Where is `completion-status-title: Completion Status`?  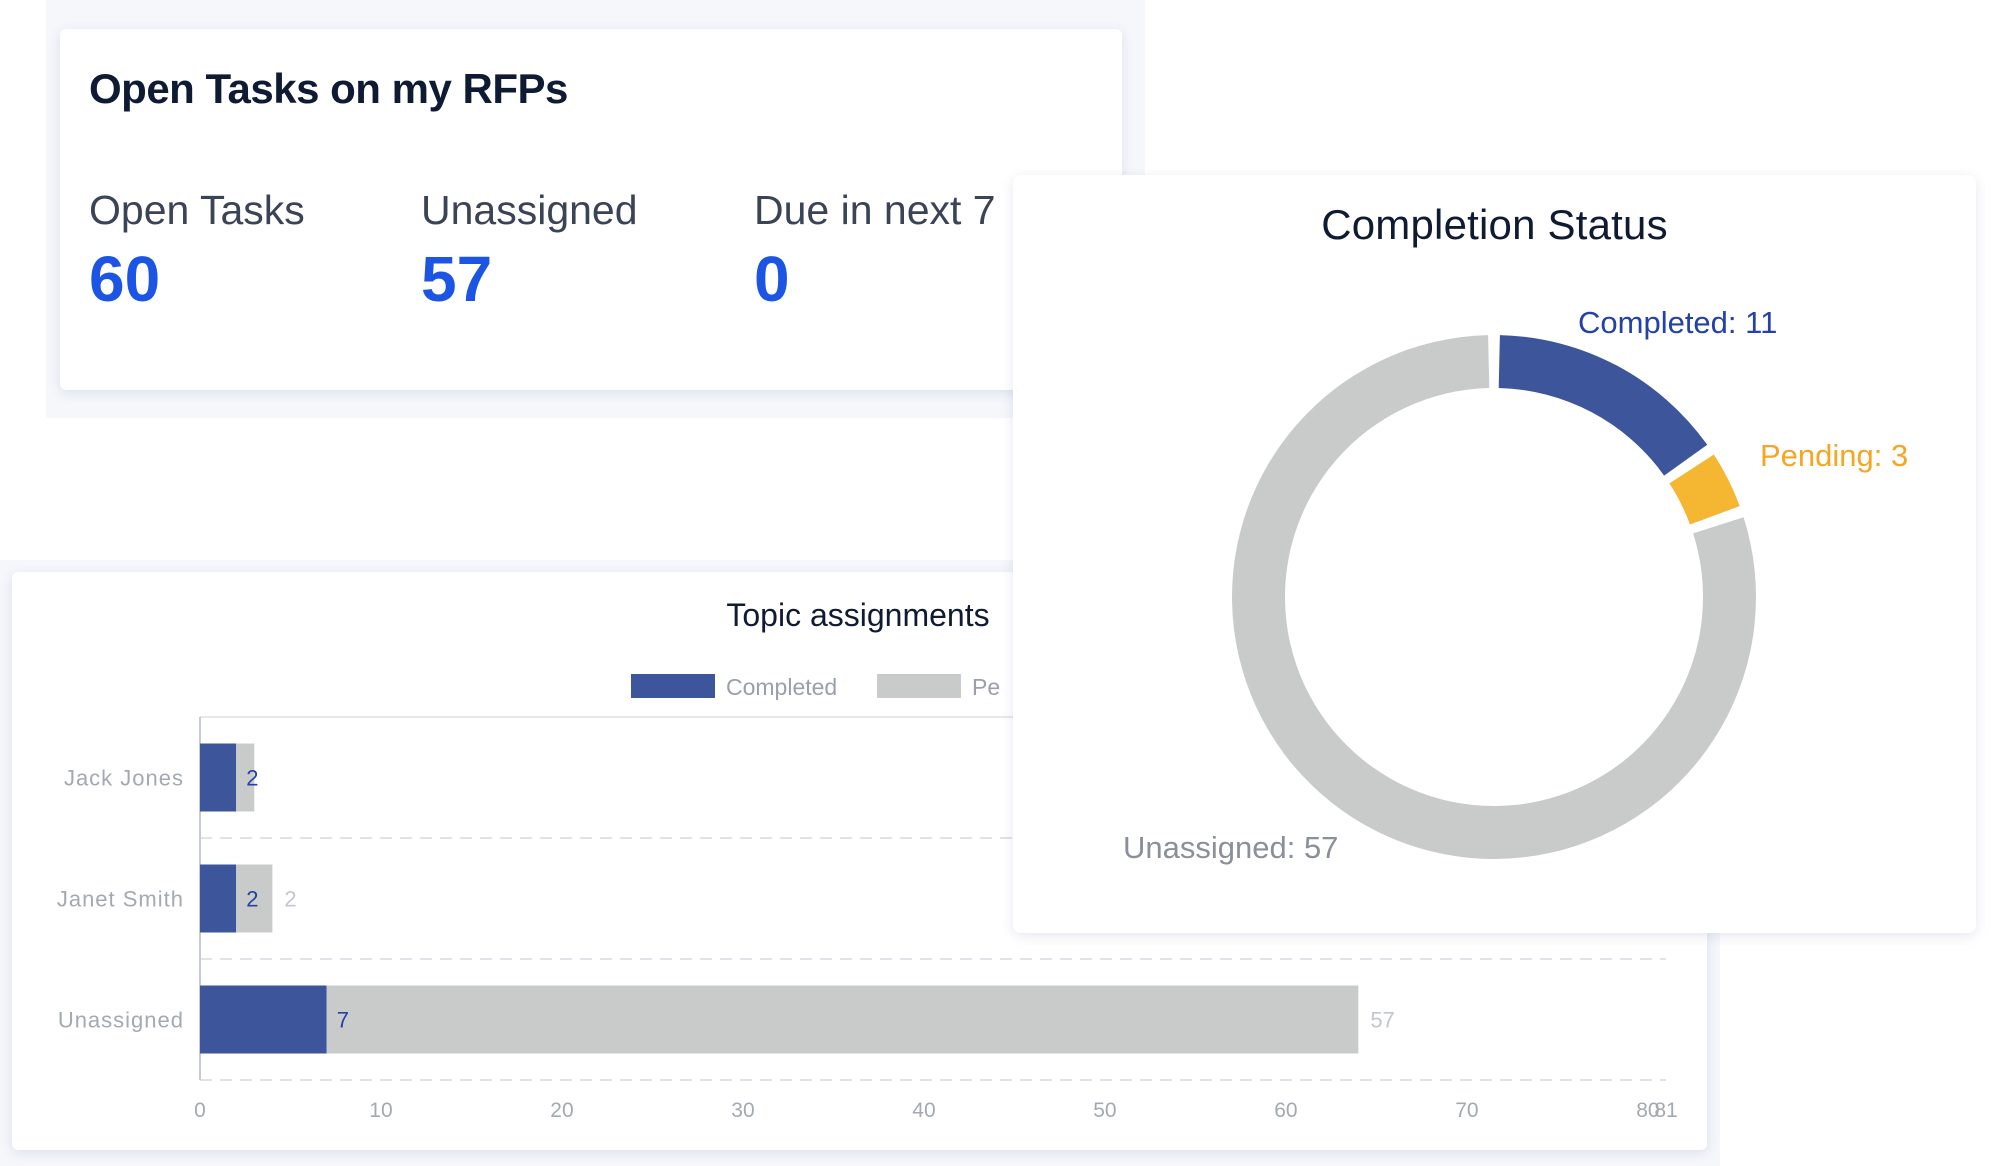
completion-status-title: Completion Status is located at coordinates (1494, 224).